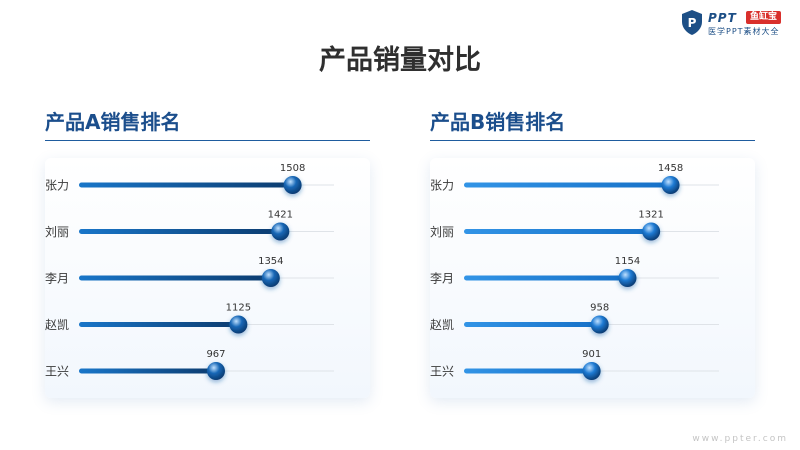  Describe the element at coordinates (400, 60) in the screenshot. I see `page-title: 产品销量对比` at that location.